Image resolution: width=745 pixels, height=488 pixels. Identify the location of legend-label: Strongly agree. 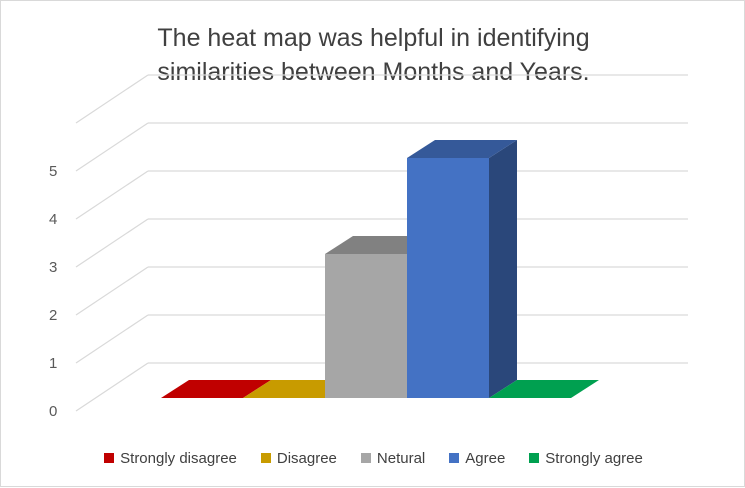
(594, 458).